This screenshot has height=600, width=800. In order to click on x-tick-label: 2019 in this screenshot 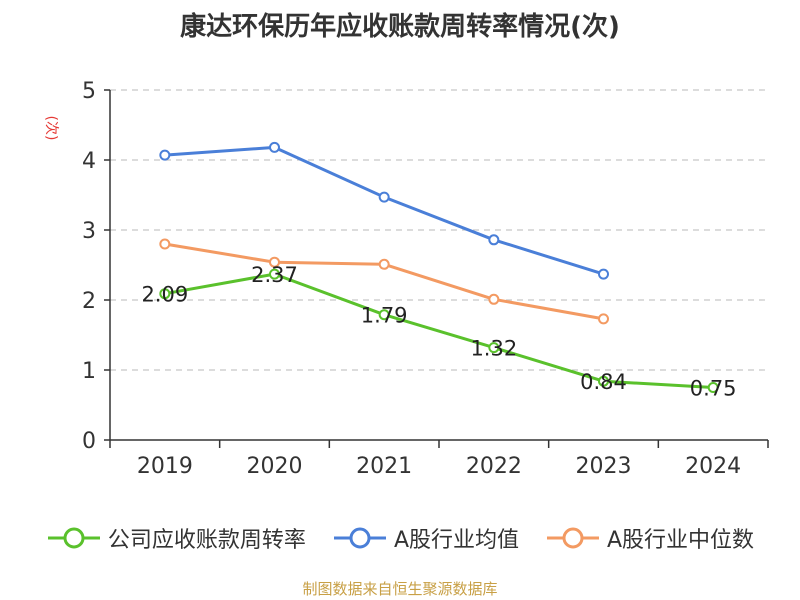, I will do `click(165, 466)`.